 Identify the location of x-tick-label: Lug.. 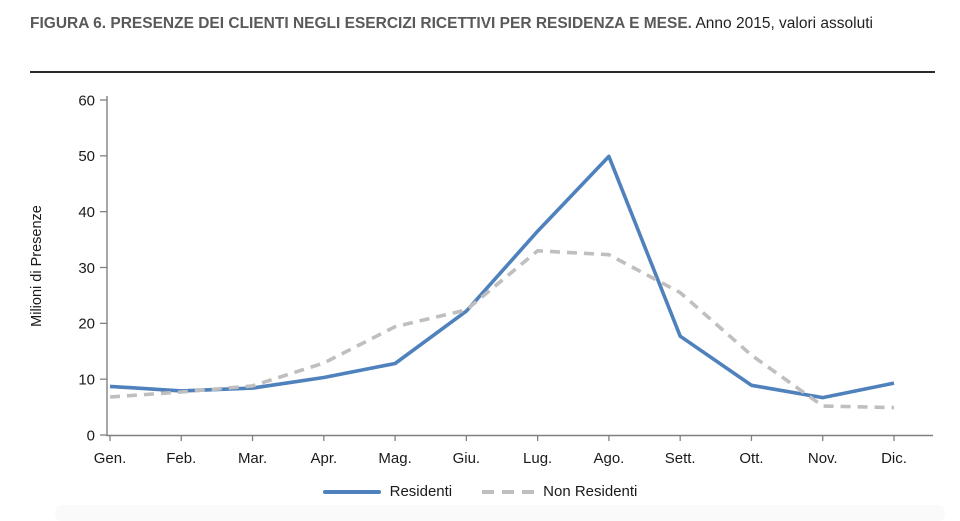
(537, 458).